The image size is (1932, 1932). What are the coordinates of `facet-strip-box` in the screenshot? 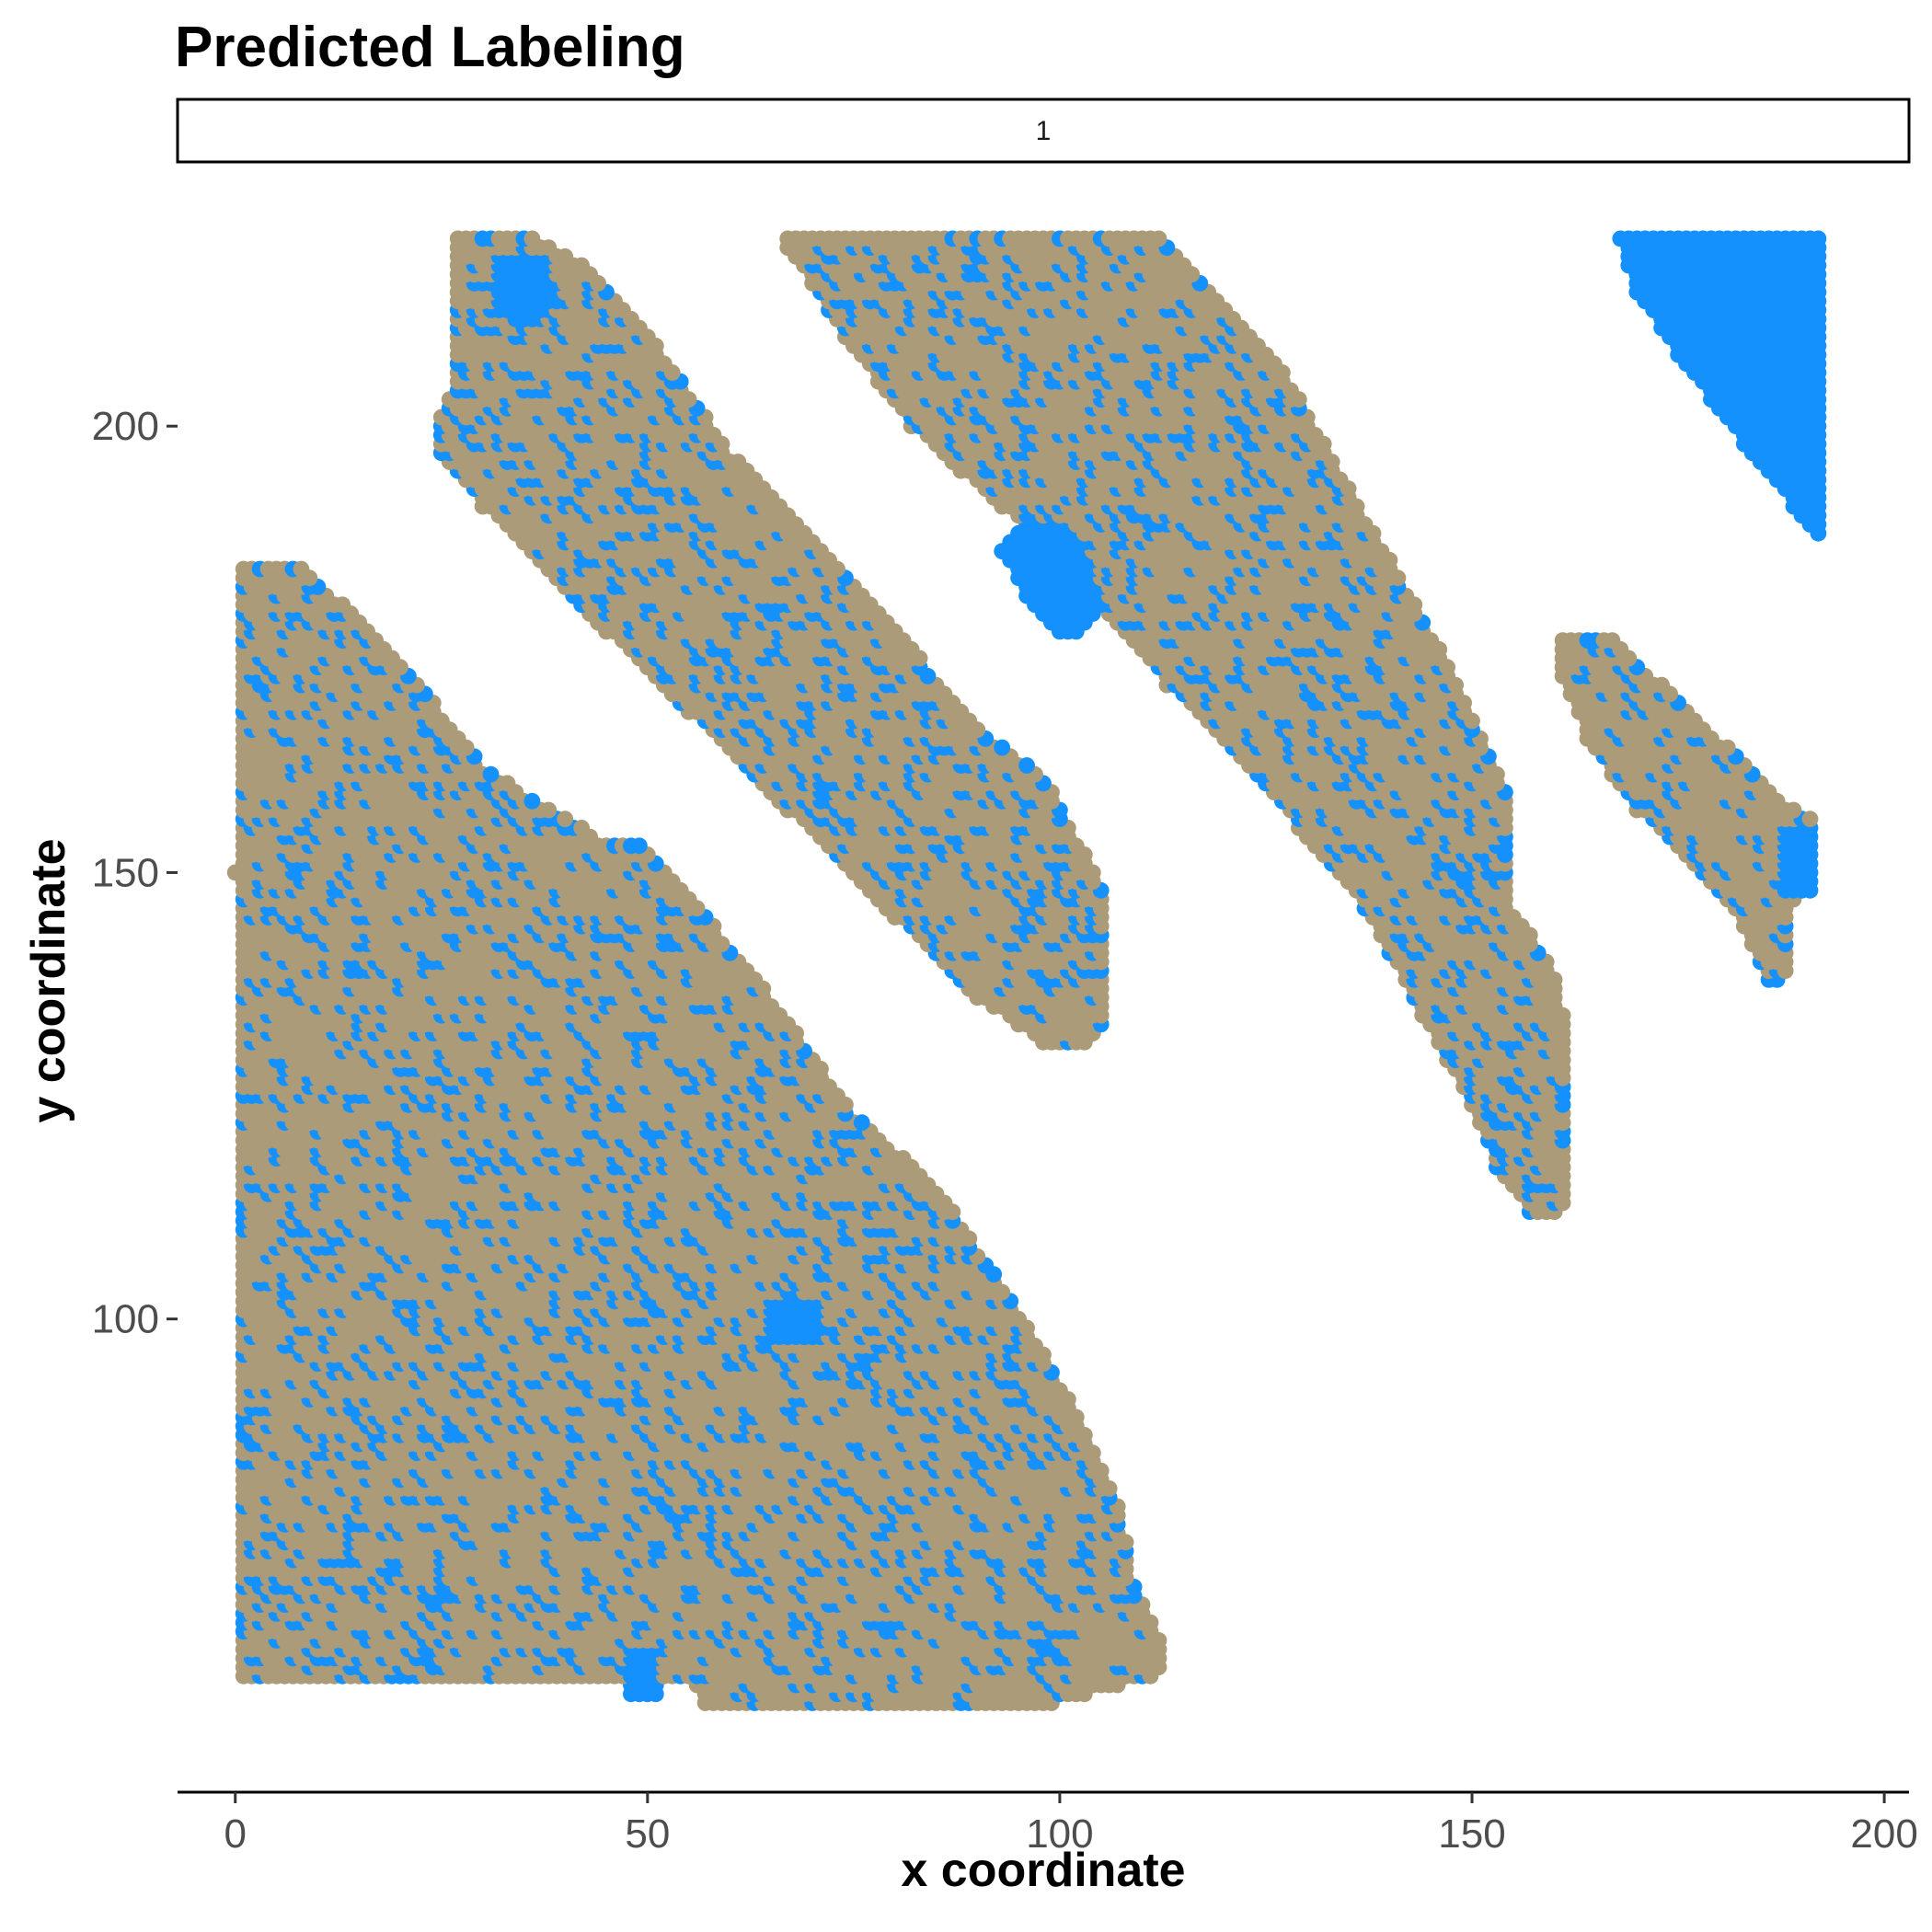 It's located at (1043, 131).